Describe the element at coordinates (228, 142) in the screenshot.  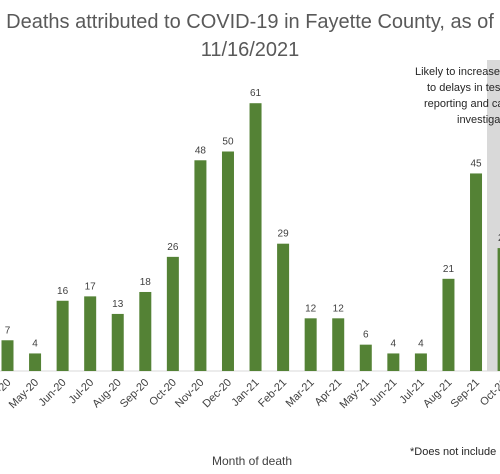
I see `value-label: 50` at that location.